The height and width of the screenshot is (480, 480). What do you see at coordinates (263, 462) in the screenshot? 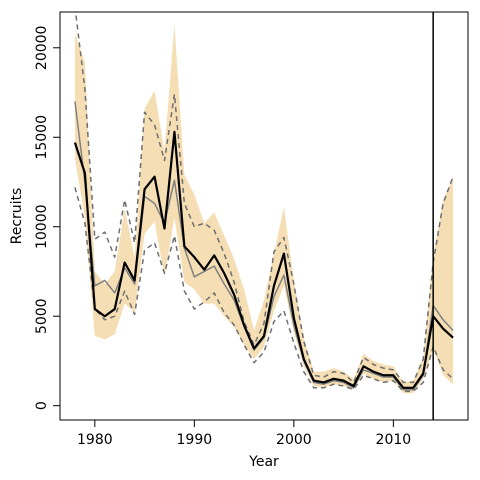
I see `x-axis-title: Year` at bounding box center [263, 462].